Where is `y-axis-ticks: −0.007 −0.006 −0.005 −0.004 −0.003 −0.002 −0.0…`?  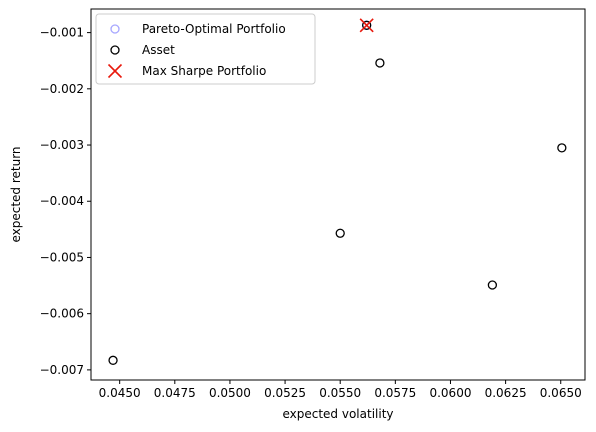 y-axis-ticks: −0.007 −0.006 −0.005 −0.004 −0.003 −0.002 −0.0… is located at coordinates (65, 201).